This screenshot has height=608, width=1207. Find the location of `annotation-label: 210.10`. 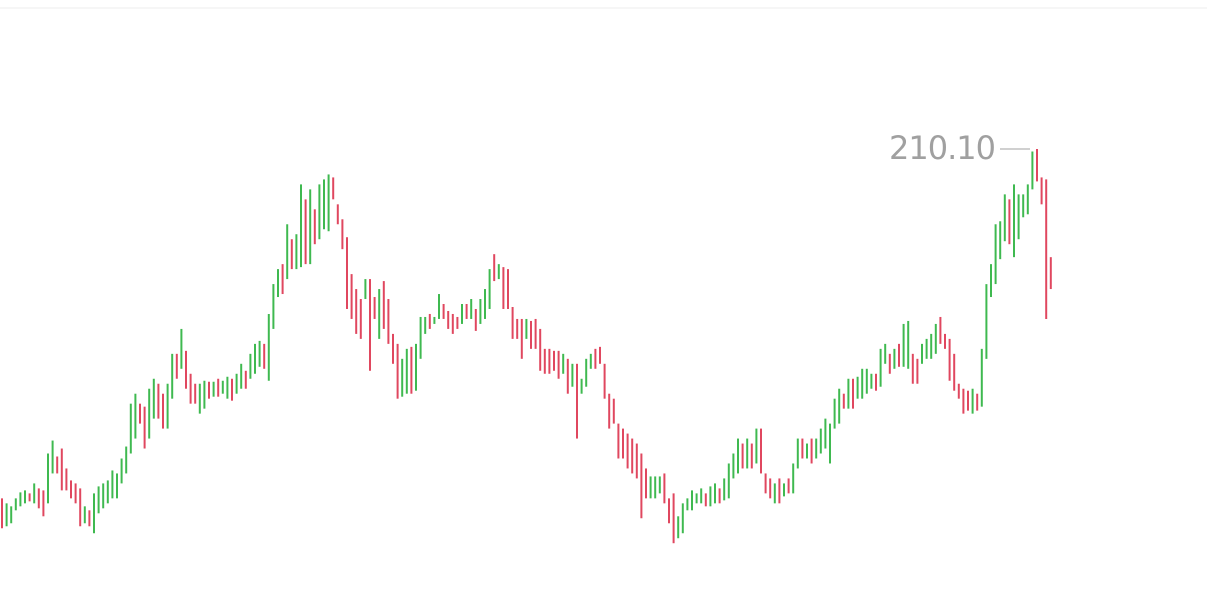

annotation-label: 210.10 is located at coordinates (942, 148).